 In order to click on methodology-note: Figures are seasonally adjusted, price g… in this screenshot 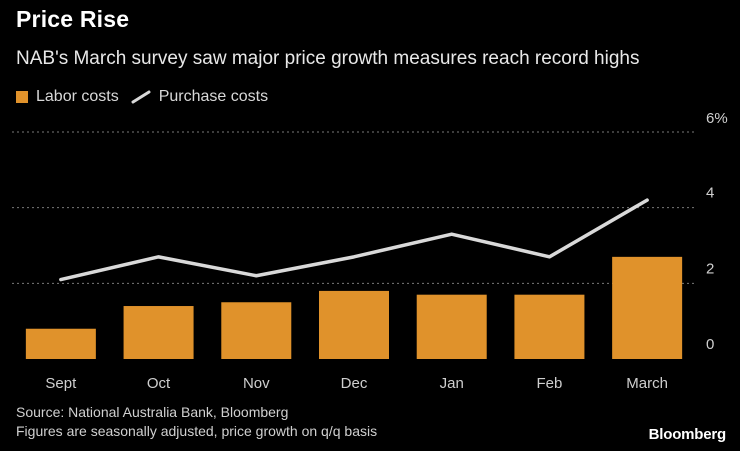, I will do `click(197, 431)`.